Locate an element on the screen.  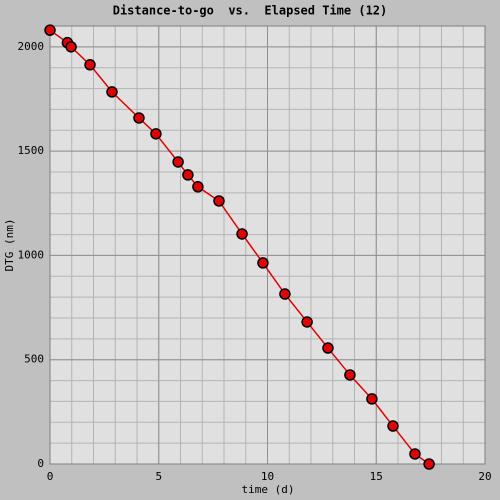
y-tick-label: 1000 is located at coordinates (31, 254).